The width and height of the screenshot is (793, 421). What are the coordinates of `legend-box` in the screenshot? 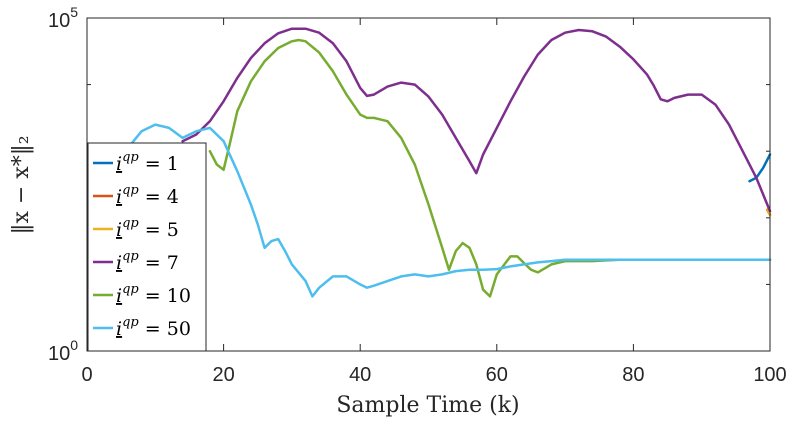 It's located at (147, 247).